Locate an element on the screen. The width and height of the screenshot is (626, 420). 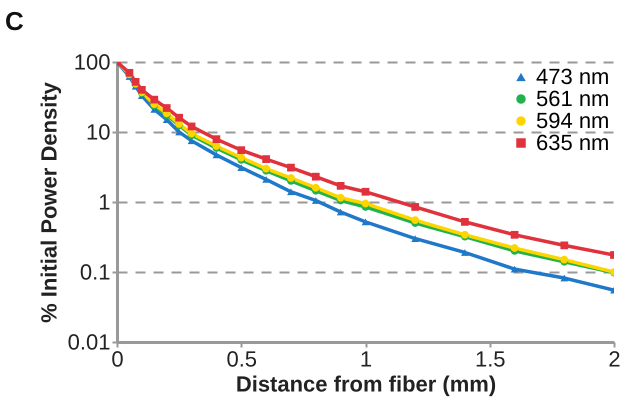
chart-title: C is located at coordinates (14, 21).